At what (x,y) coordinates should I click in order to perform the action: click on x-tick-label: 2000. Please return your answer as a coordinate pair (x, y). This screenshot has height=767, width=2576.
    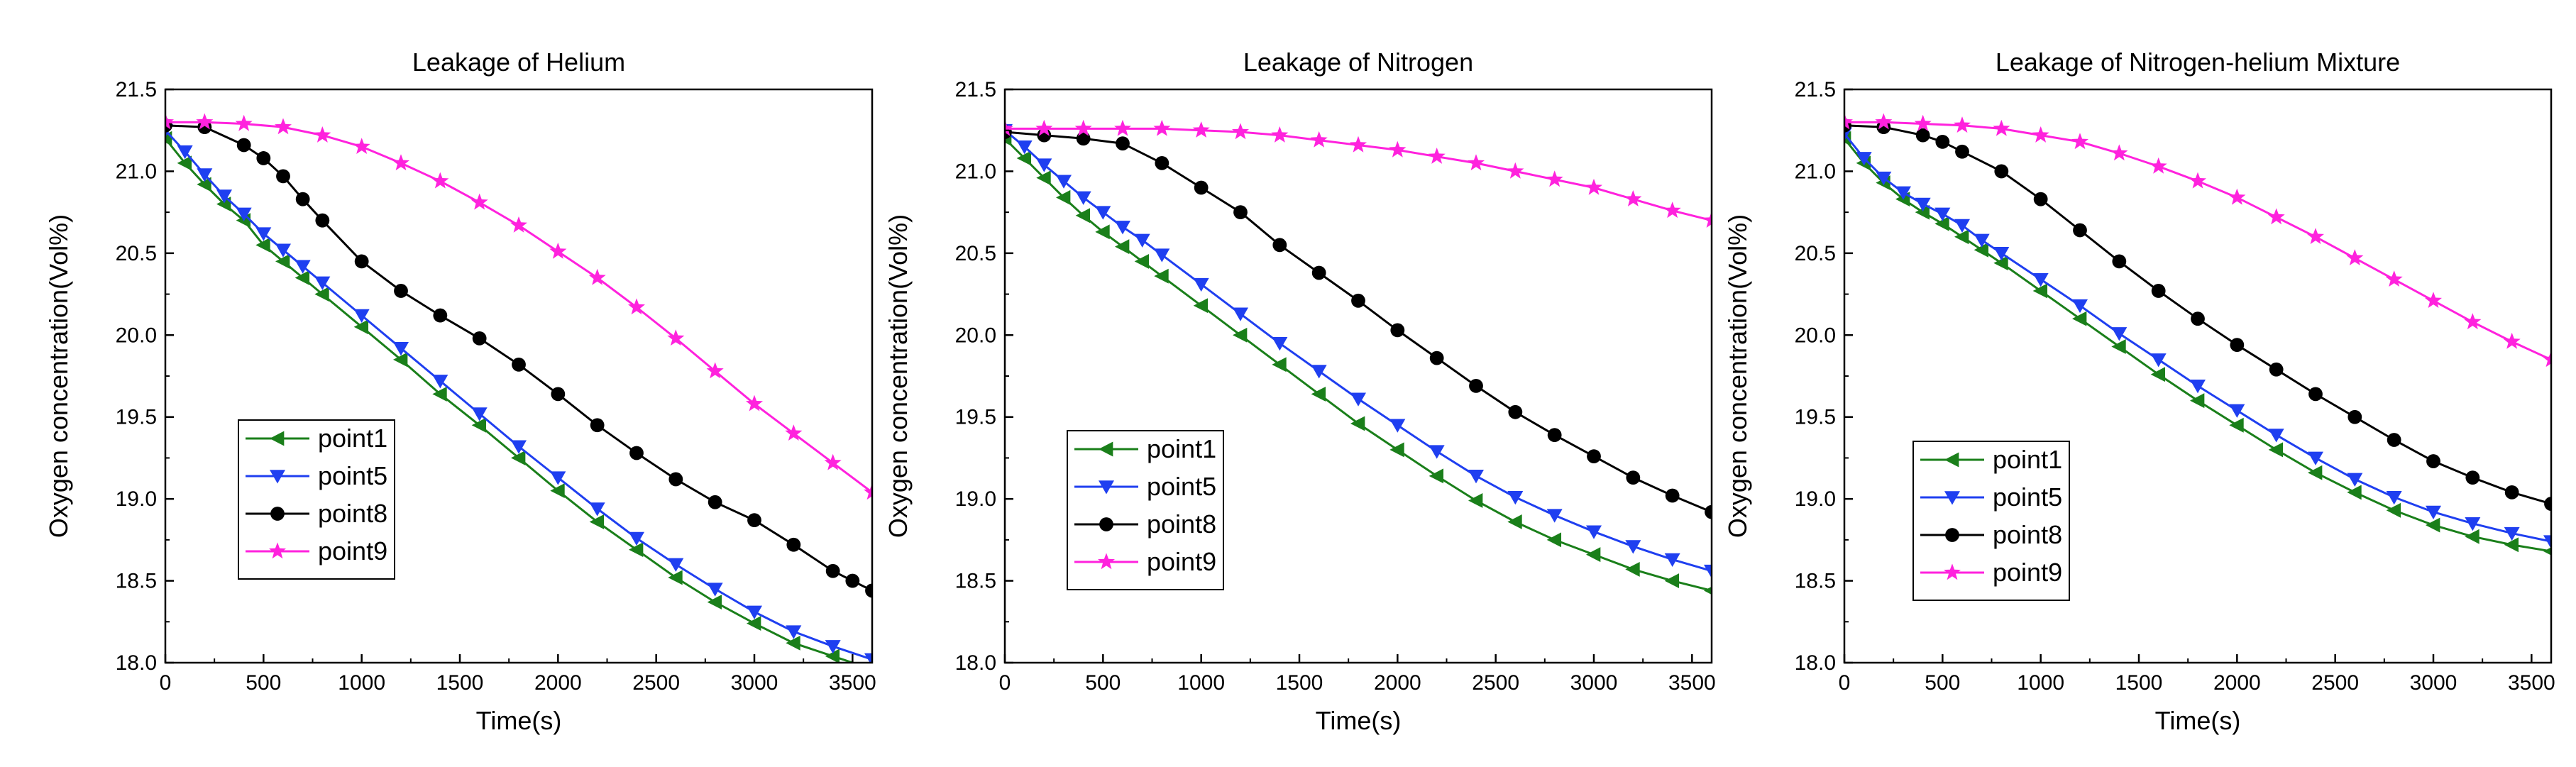
    Looking at the image, I should click on (558, 683).